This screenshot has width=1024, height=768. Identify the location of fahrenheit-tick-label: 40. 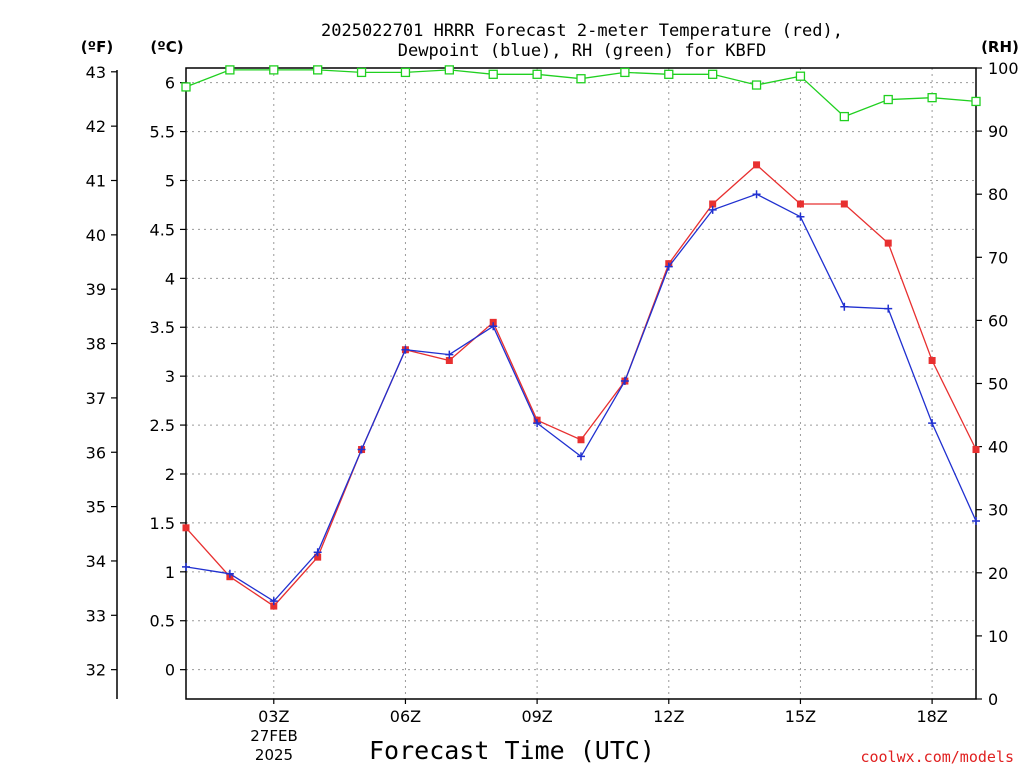
(96, 235).